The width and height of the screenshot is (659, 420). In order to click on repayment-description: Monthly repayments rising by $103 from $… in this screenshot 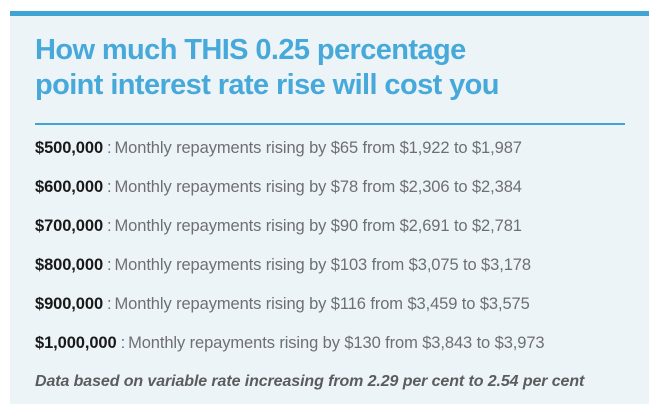, I will do `click(323, 265)`.